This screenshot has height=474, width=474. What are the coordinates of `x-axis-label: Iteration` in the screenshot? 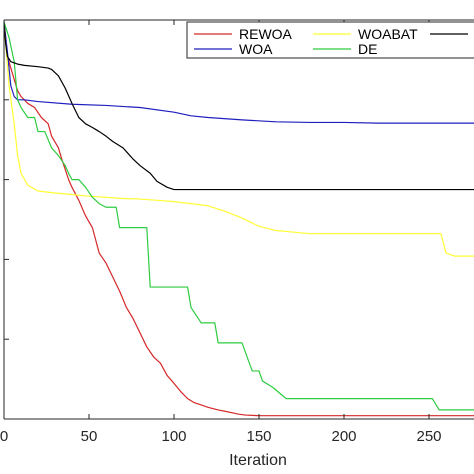 It's located at (258, 460).